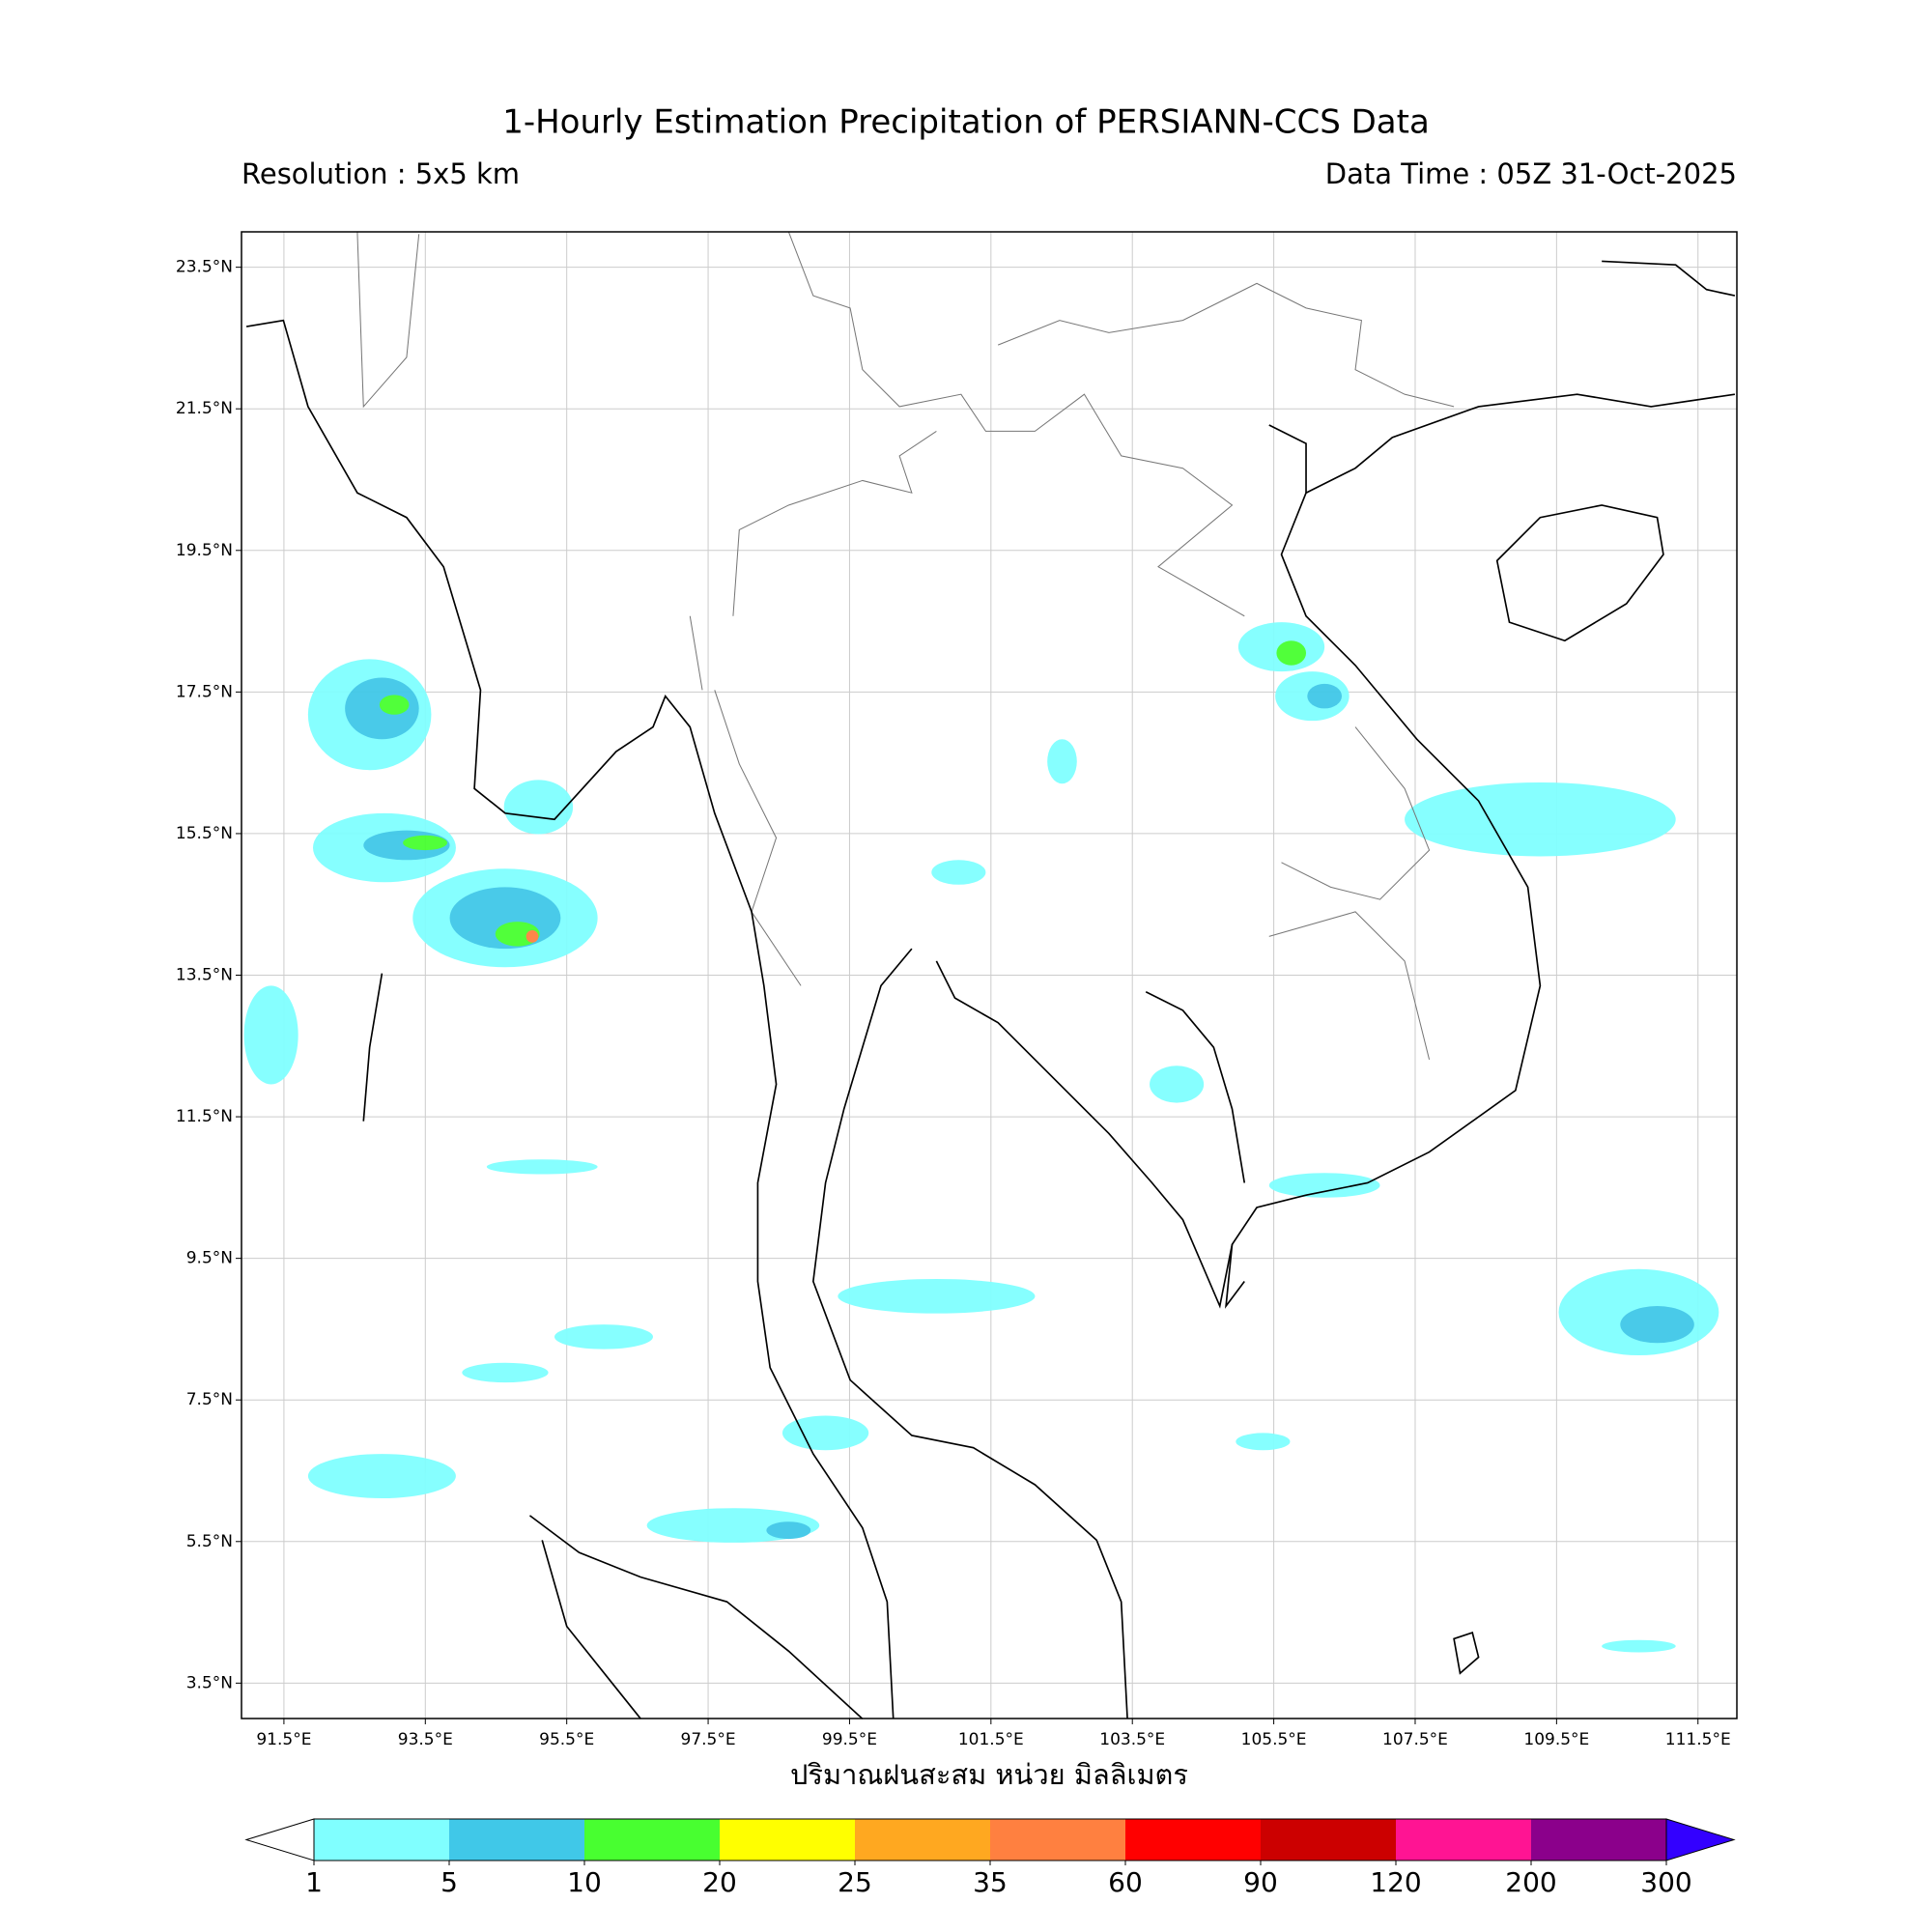 The image size is (1932, 1932). Describe the element at coordinates (204, 975) in the screenshot. I see `lat-tick-label: 13.5°N` at that location.